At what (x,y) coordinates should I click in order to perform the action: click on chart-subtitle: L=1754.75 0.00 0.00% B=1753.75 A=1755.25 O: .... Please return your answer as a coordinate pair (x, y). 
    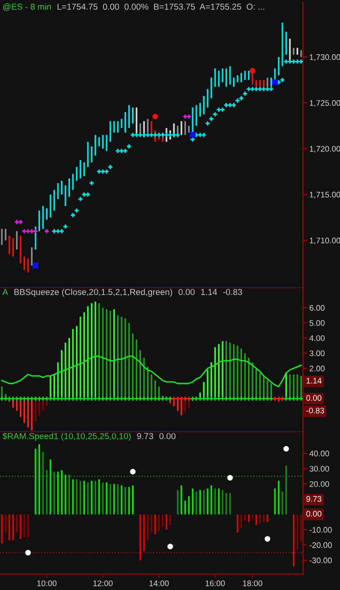
    Looking at the image, I should click on (161, 7).